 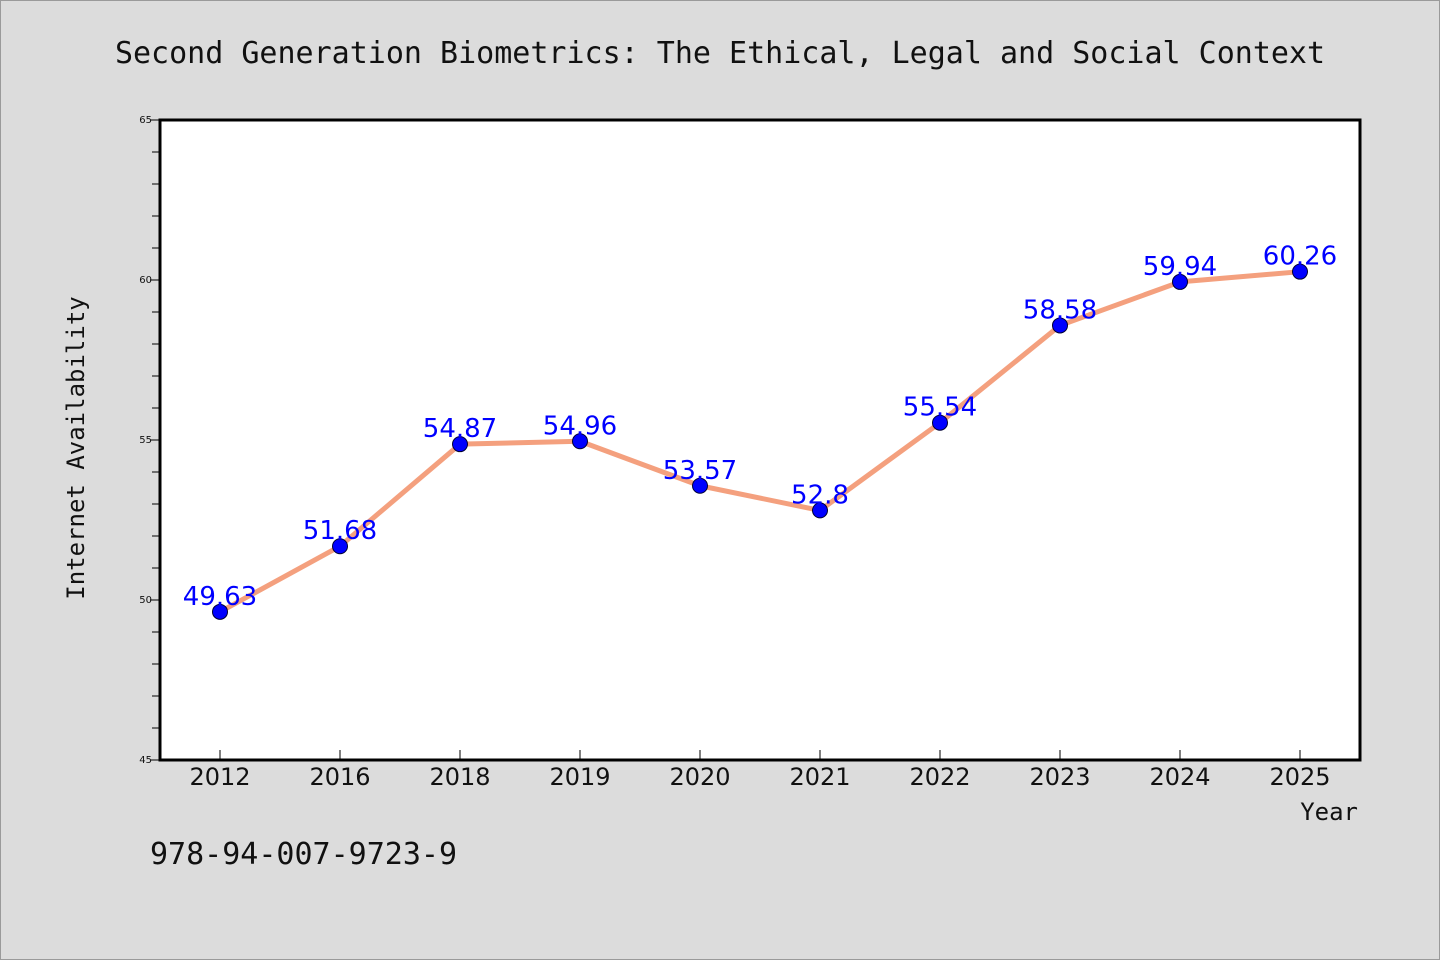 I want to click on x-tick-label: 2016, so click(x=339, y=777).